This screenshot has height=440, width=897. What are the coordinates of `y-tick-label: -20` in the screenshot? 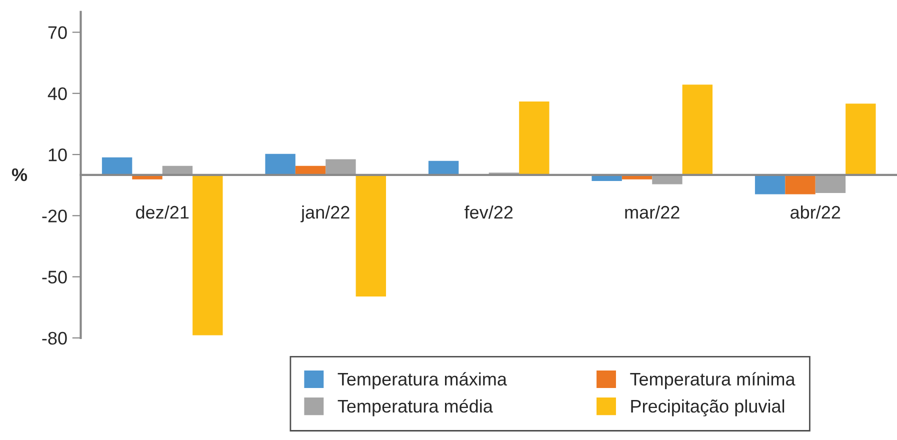 It's located at (54, 216).